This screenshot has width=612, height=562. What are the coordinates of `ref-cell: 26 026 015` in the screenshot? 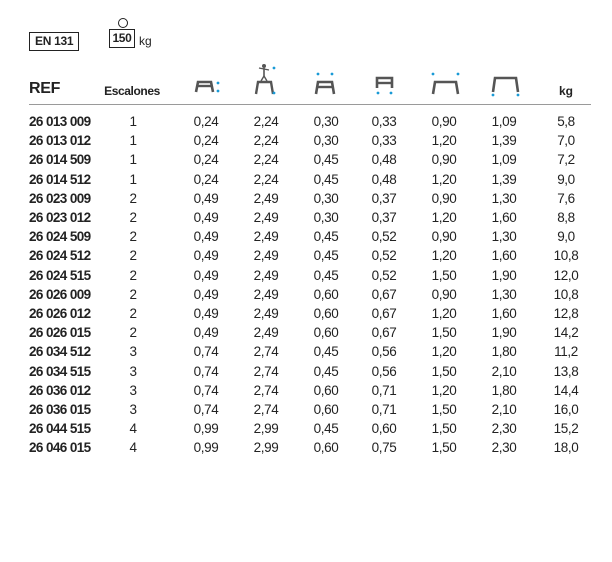 It's located at (60, 333).